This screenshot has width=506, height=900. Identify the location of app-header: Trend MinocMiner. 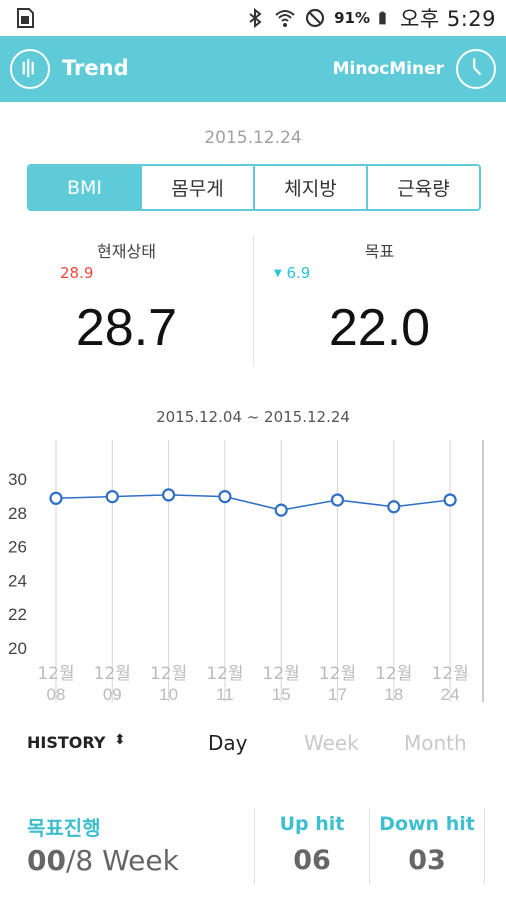
(253, 69).